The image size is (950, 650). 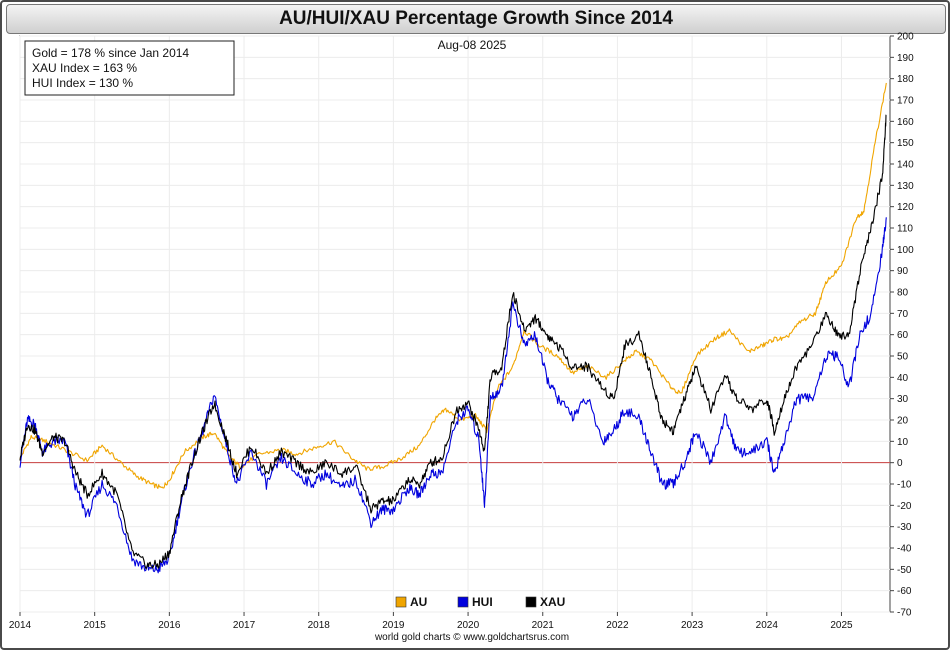 What do you see at coordinates (476, 19) in the screenshot?
I see `chart-title: AU/HUI/XAU Percentage Growth Since 2014` at bounding box center [476, 19].